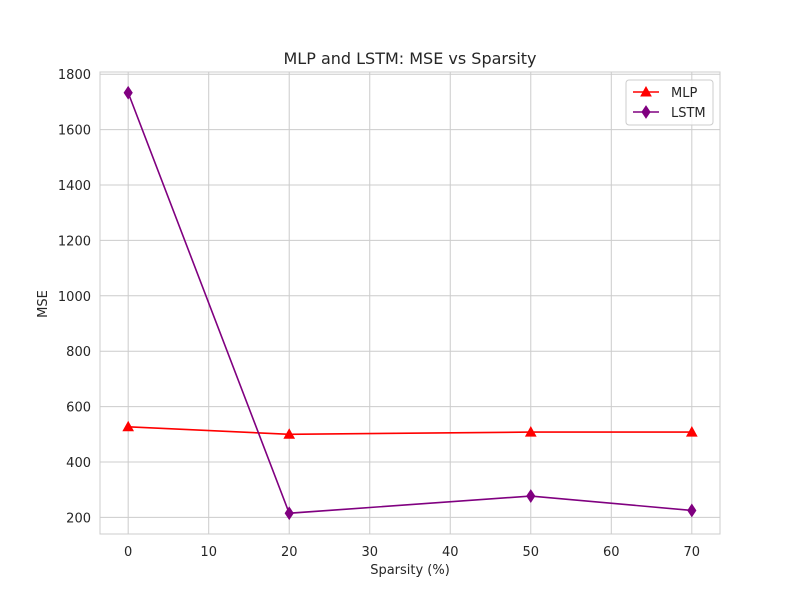  I want to click on legend-marker-mlp, so click(646, 91).